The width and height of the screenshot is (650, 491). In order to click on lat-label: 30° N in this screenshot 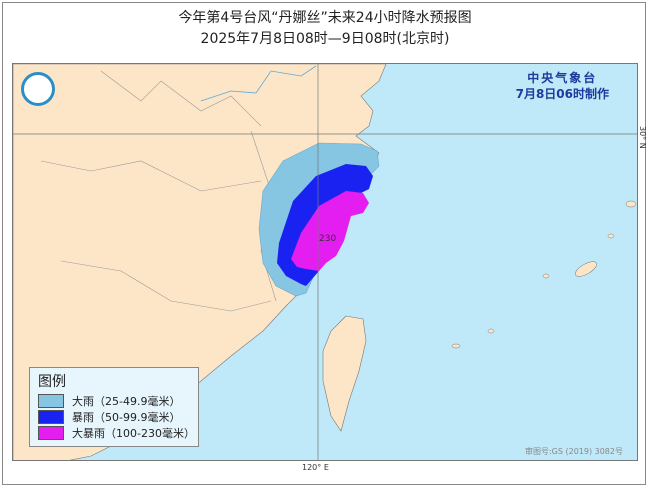, I will do `click(642, 137)`.